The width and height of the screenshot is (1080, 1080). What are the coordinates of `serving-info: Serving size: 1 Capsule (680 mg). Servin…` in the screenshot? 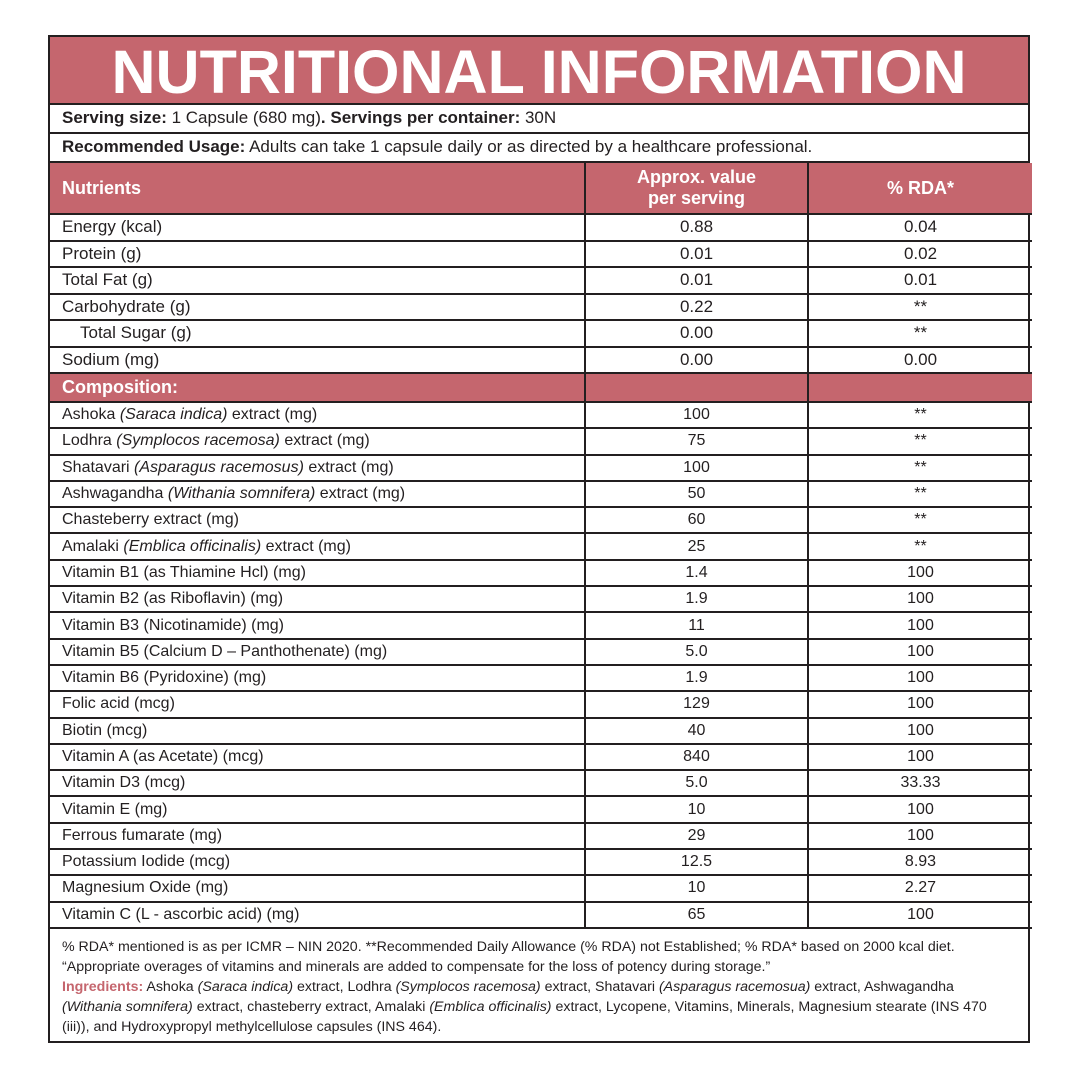 It's located at (539, 119).